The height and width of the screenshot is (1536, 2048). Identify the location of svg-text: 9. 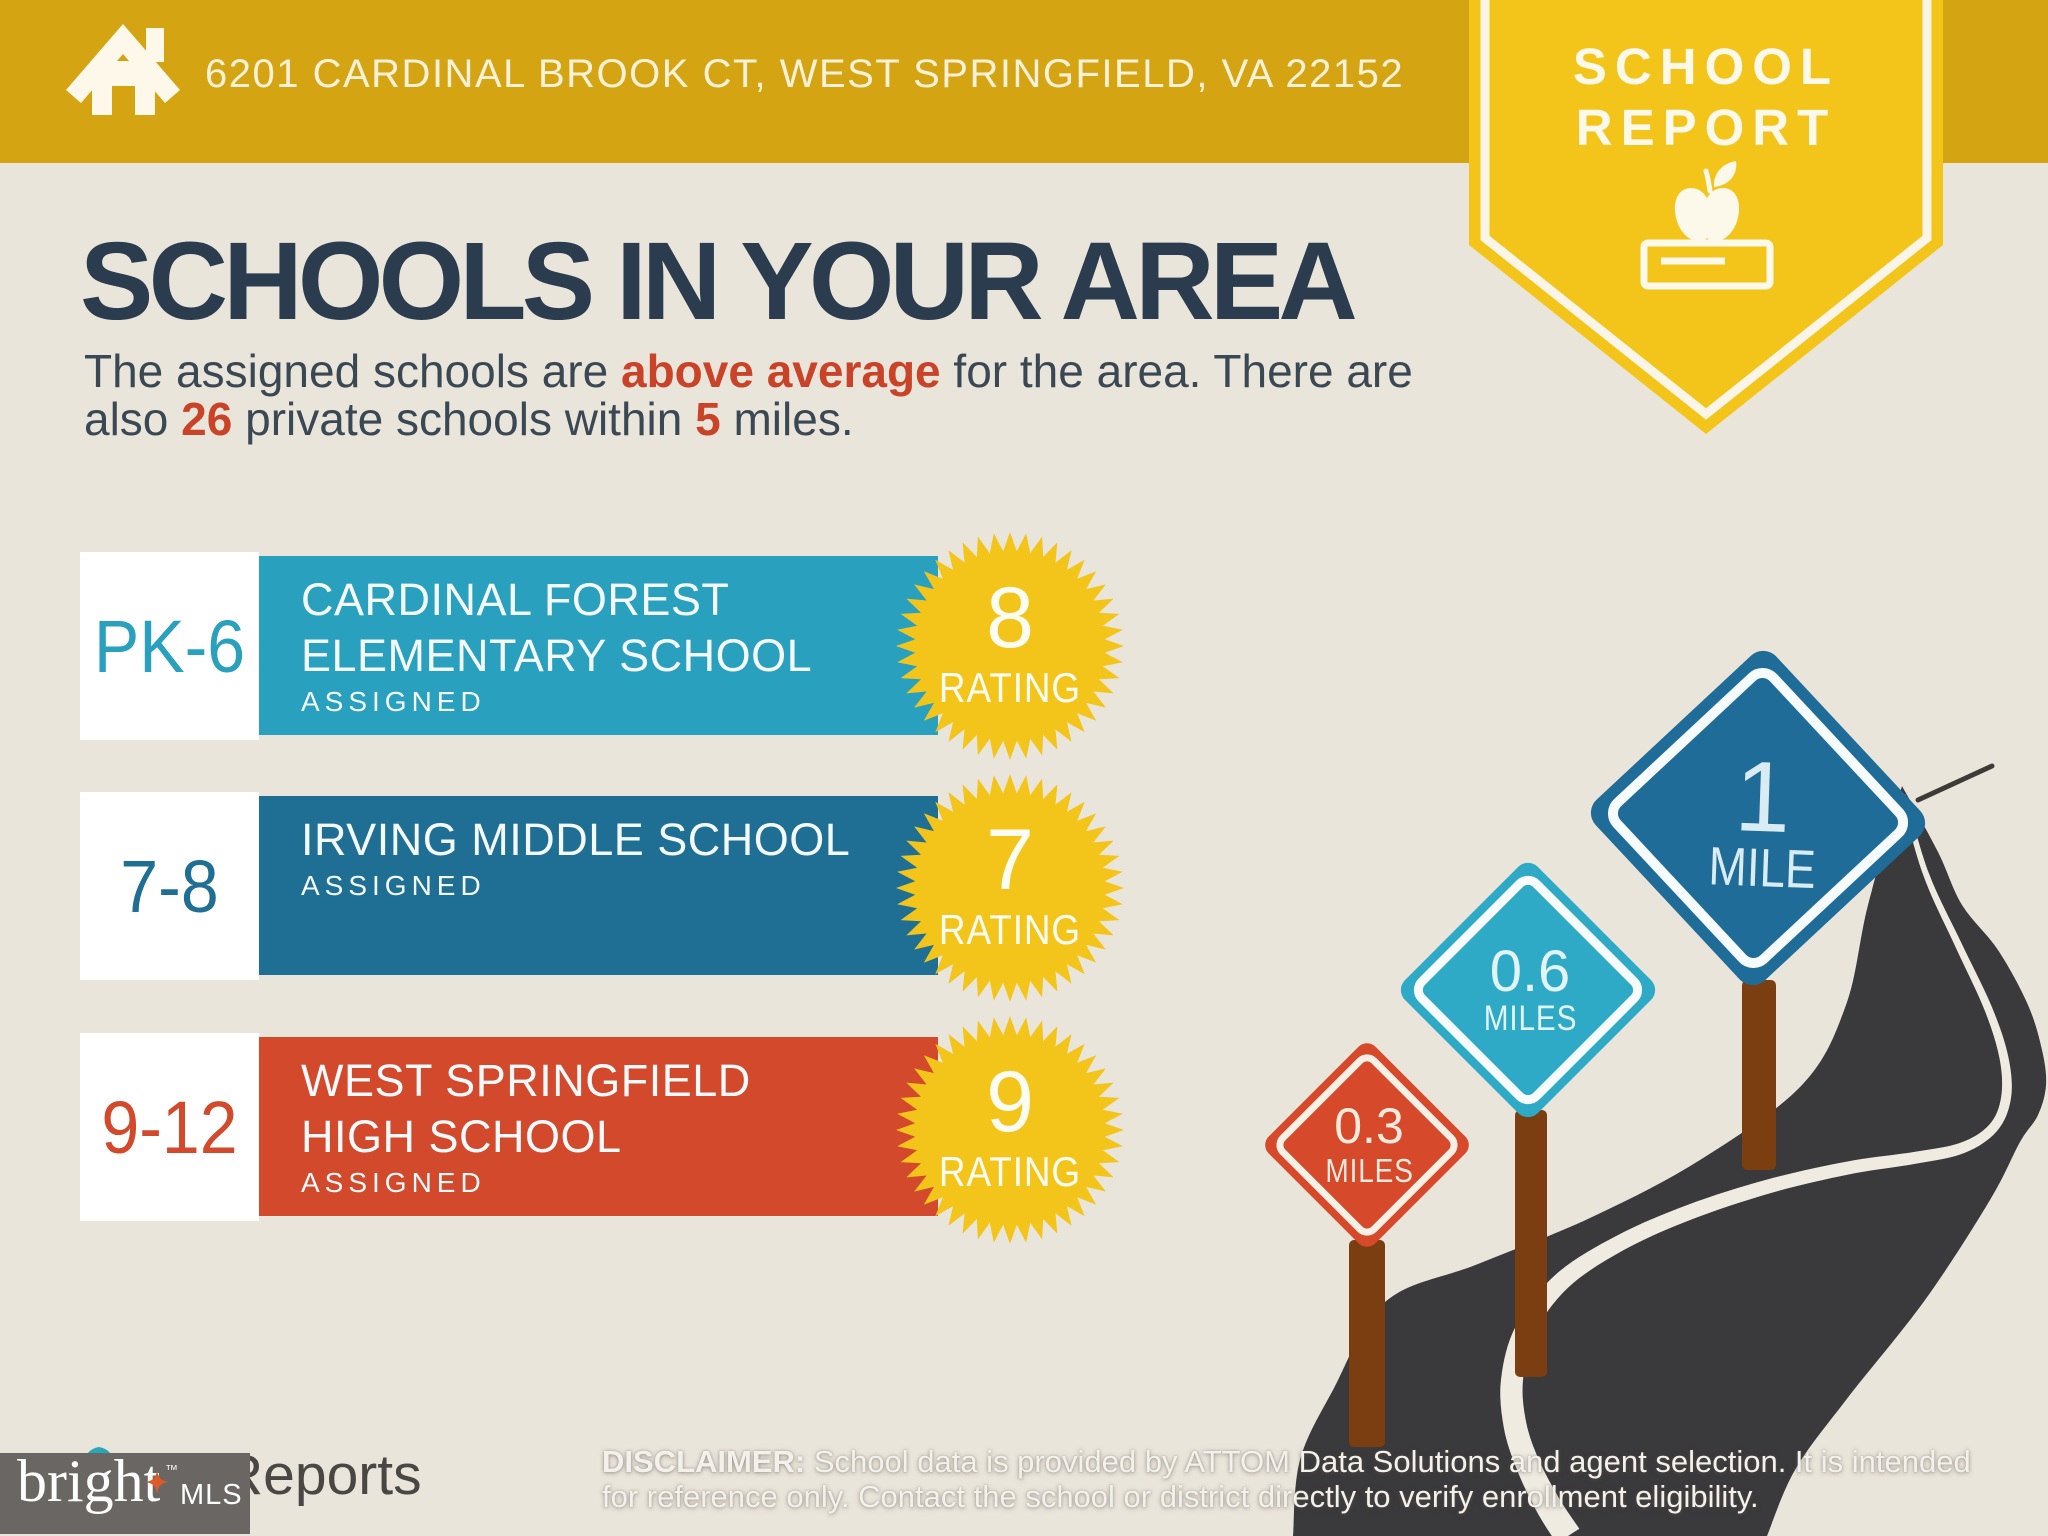
(1010, 1102).